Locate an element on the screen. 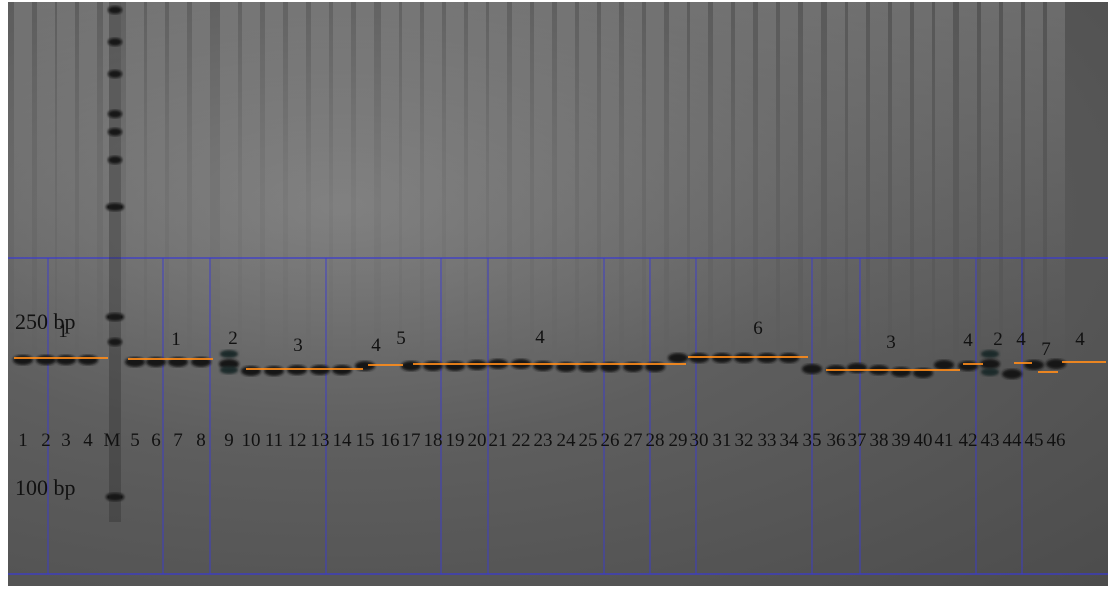 Image resolution: width=1112 pixels, height=589 pixels. lane-label: 23 is located at coordinates (543, 440).